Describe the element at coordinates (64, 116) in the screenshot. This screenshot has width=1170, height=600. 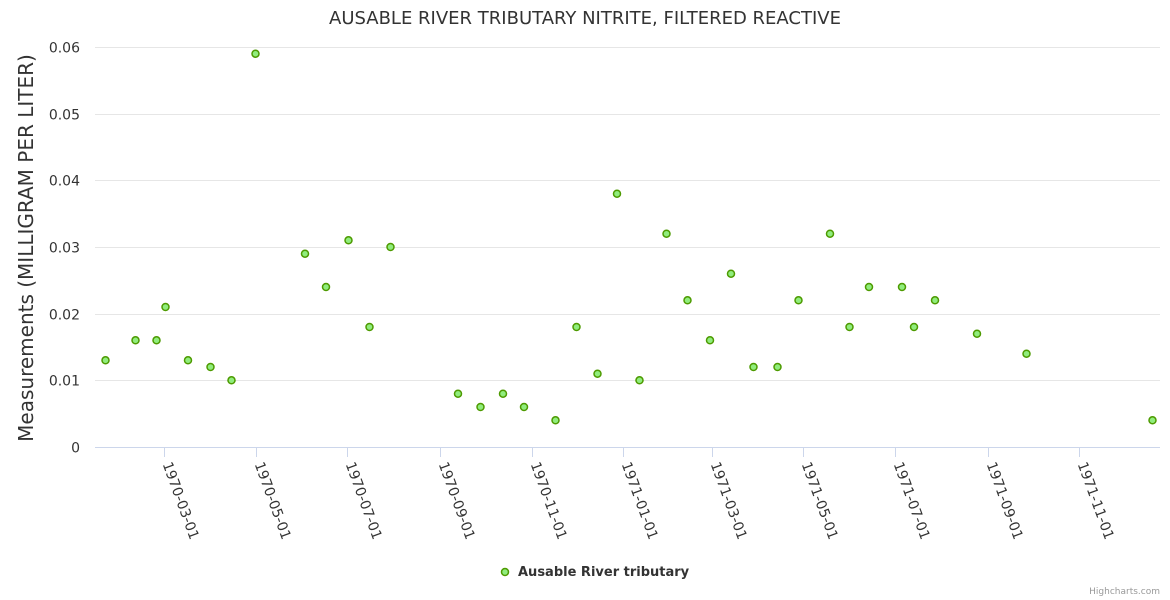
I see `y-tick-label: 0.05` at that location.